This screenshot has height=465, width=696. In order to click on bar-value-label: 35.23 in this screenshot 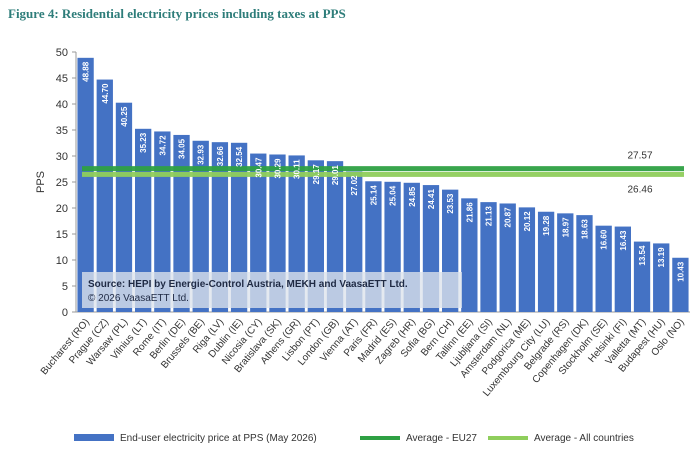, I will do `click(143, 142)`.